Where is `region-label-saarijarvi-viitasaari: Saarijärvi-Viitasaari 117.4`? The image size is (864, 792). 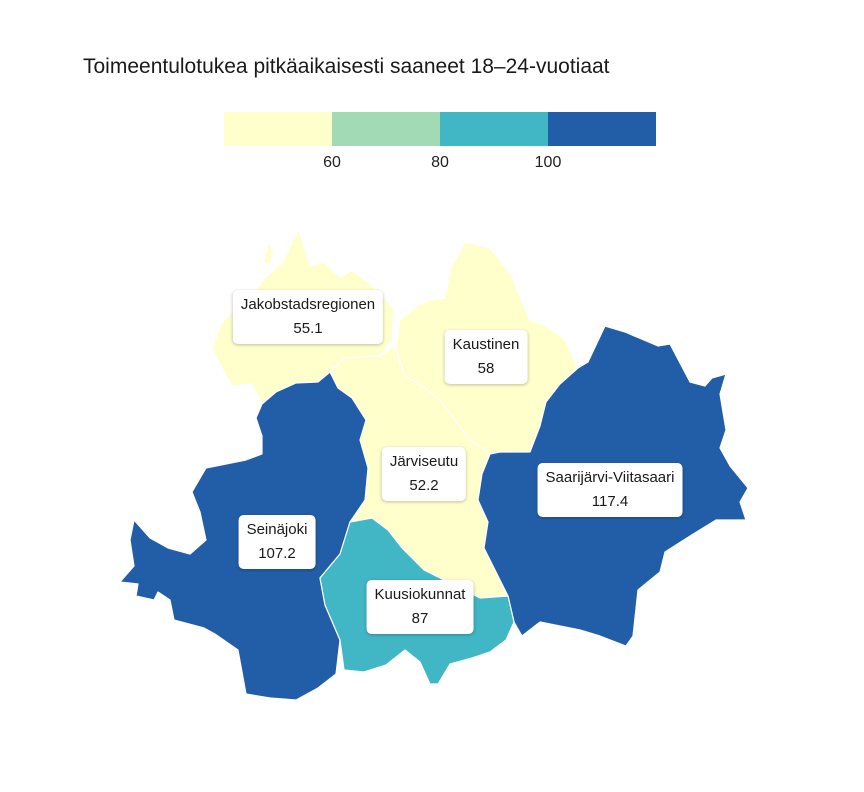
region-label-saarijarvi-viitasaari: Saarijärvi-Viitasaari 117.4 is located at coordinates (610, 490).